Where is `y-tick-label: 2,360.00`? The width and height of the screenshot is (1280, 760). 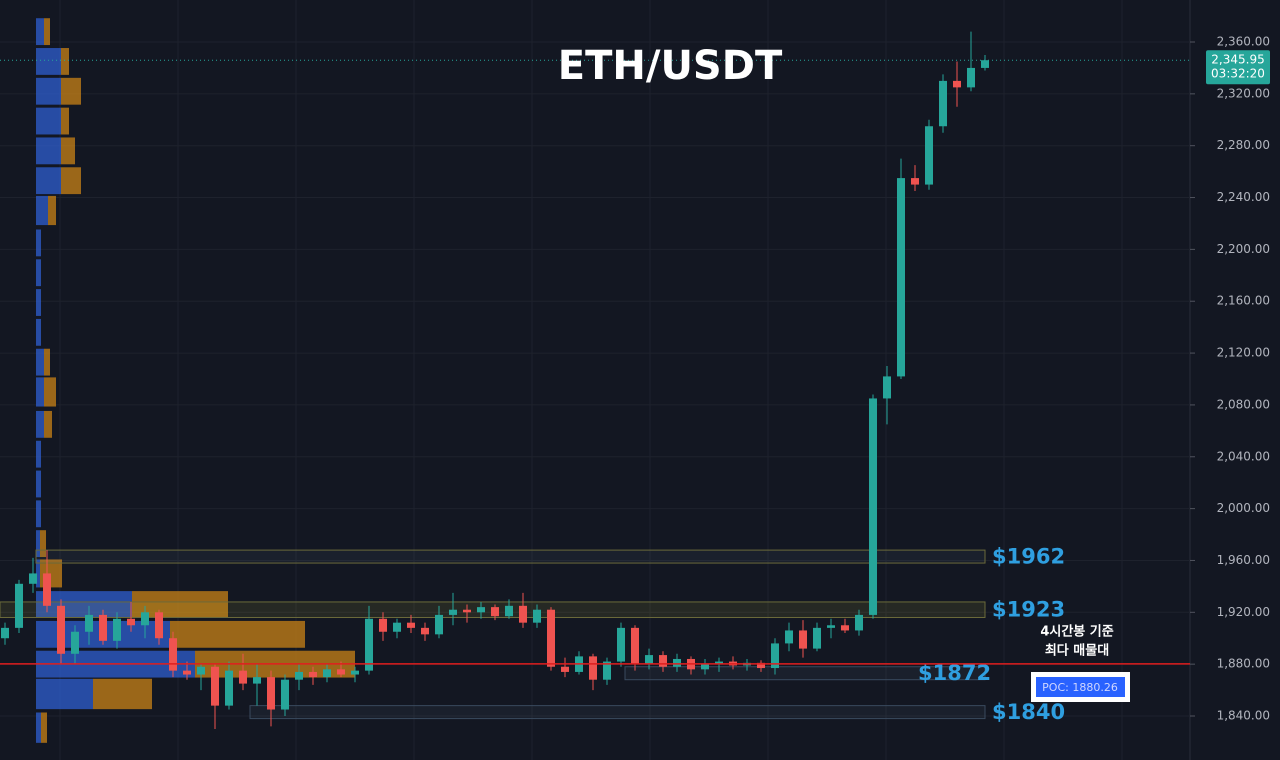
y-tick-label: 2,360.00 is located at coordinates (1243, 42).